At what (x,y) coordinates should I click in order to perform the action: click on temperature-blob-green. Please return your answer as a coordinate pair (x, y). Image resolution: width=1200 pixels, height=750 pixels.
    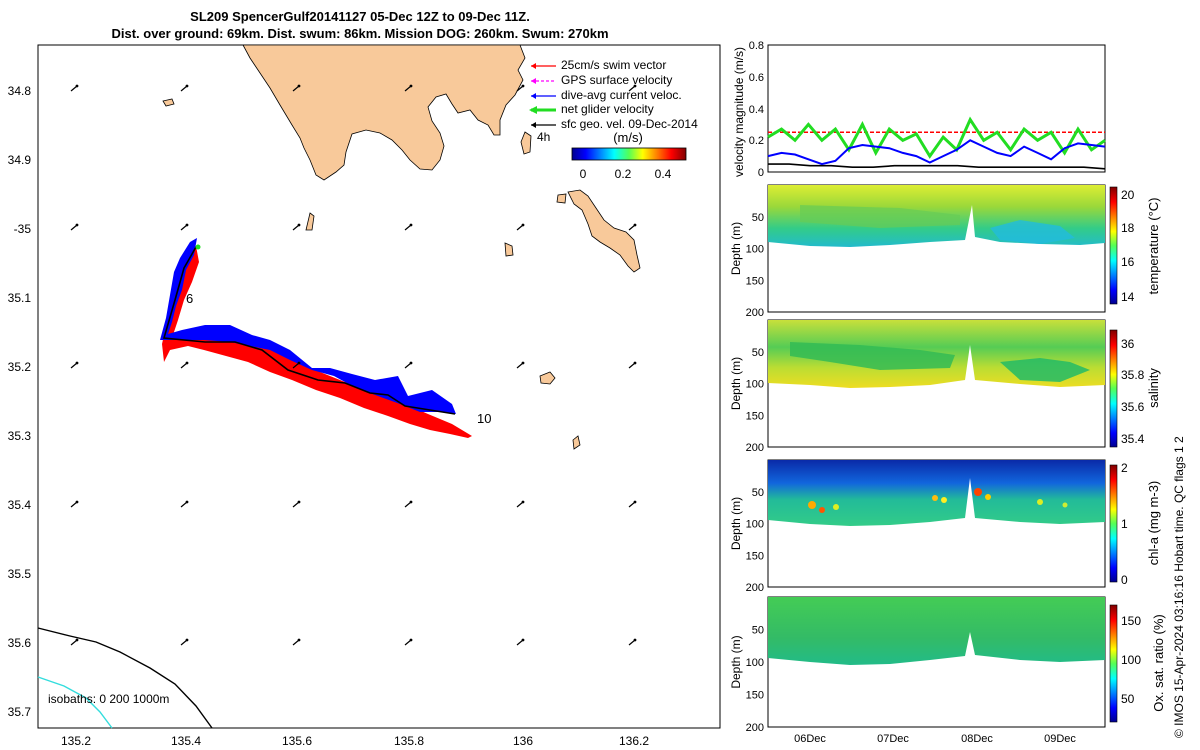
    Looking at the image, I should click on (880, 216).